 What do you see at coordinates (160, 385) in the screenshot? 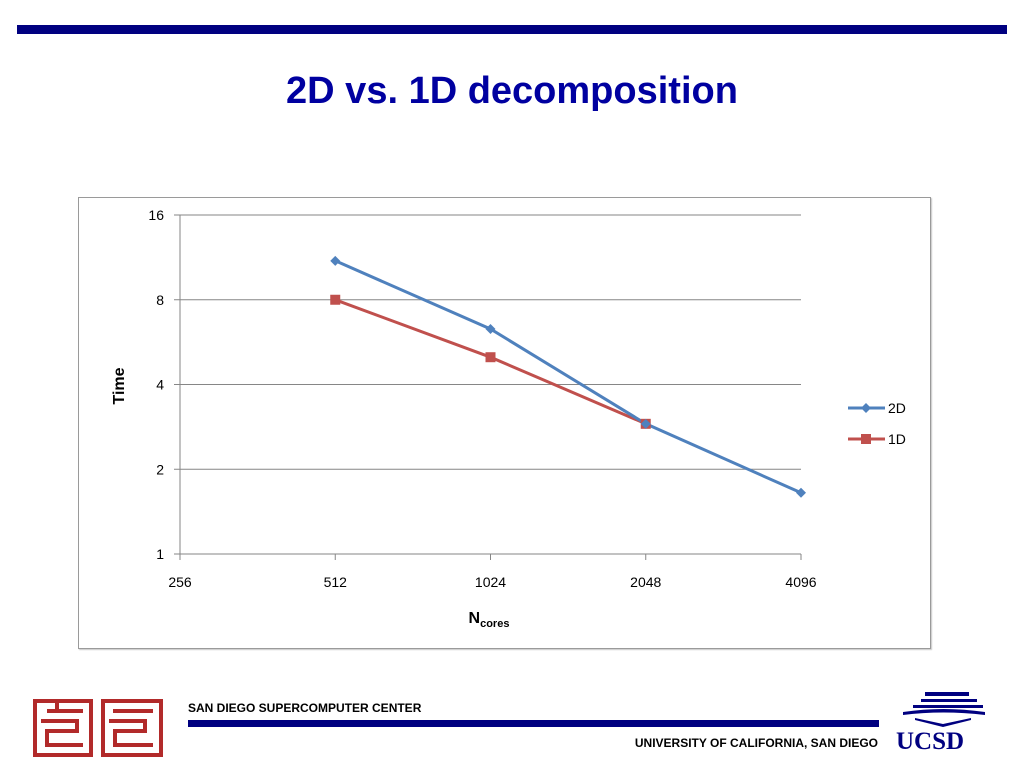
I see `y-tick-label-4: 4` at bounding box center [160, 385].